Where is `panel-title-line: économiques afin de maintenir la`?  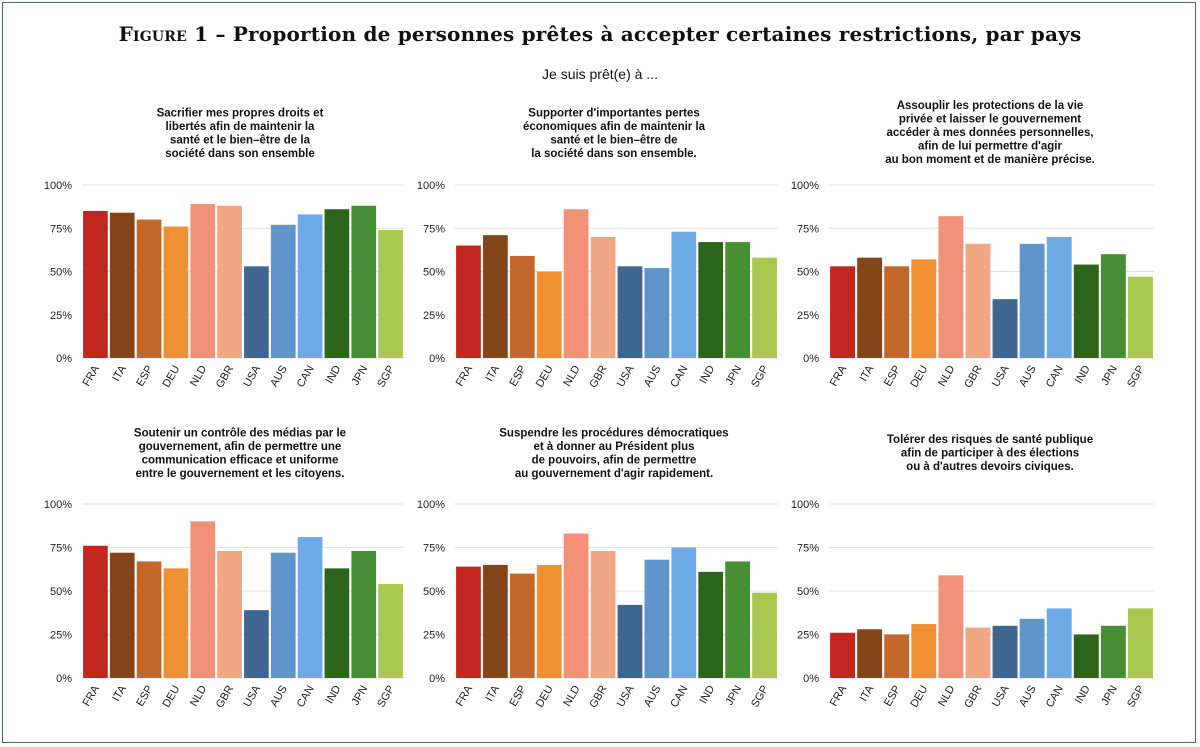
panel-title-line: économiques afin de maintenir la is located at coordinates (614, 127).